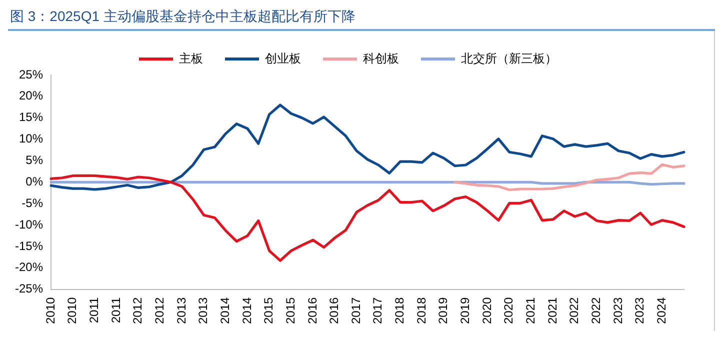 This screenshot has width=723, height=341. Describe the element at coordinates (381, 58) in the screenshot. I see `legend-label: 科创板` at that location.